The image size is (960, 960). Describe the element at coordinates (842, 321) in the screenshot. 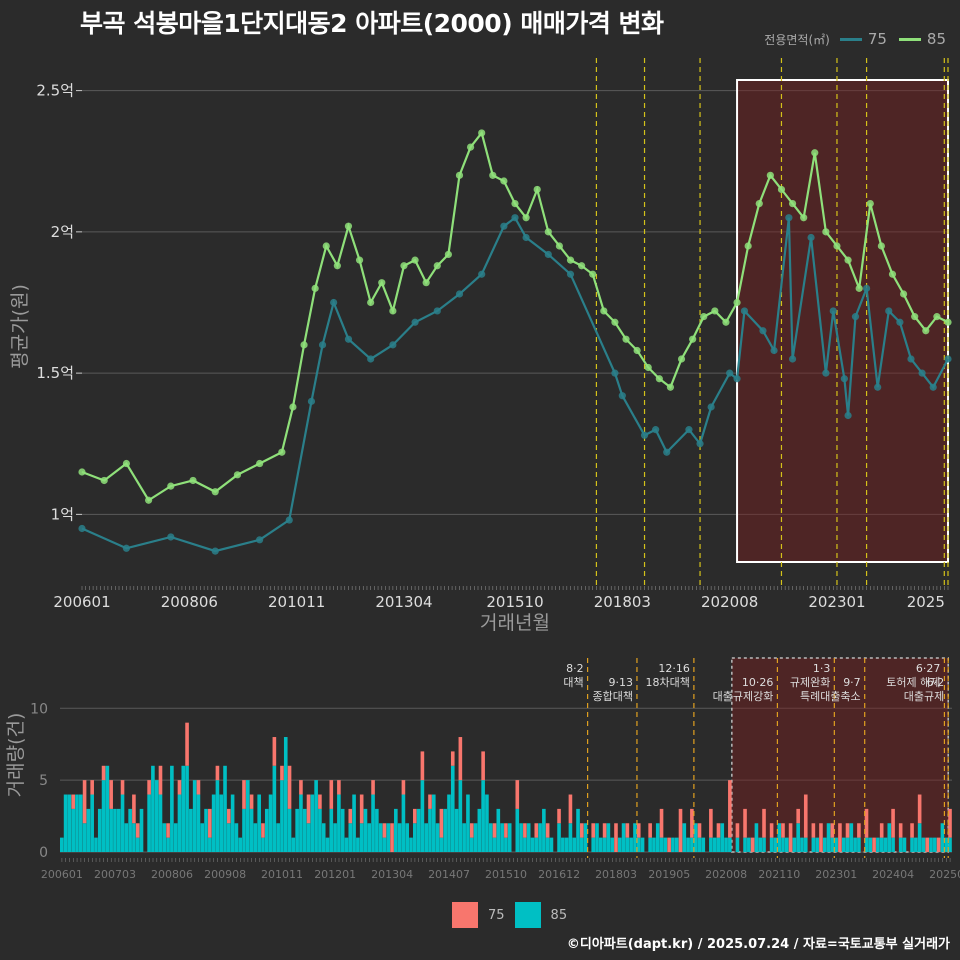

I see `highlight-region` at that location.